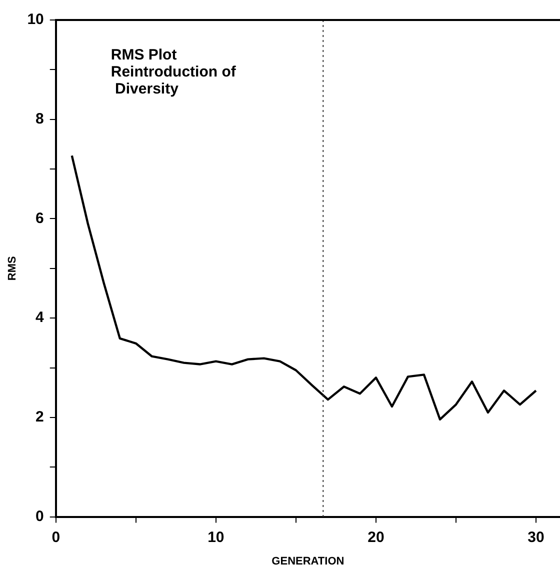 The width and height of the screenshot is (560, 572). Describe the element at coordinates (35, 19) in the screenshot. I see `y-tick-label: 10` at that location.